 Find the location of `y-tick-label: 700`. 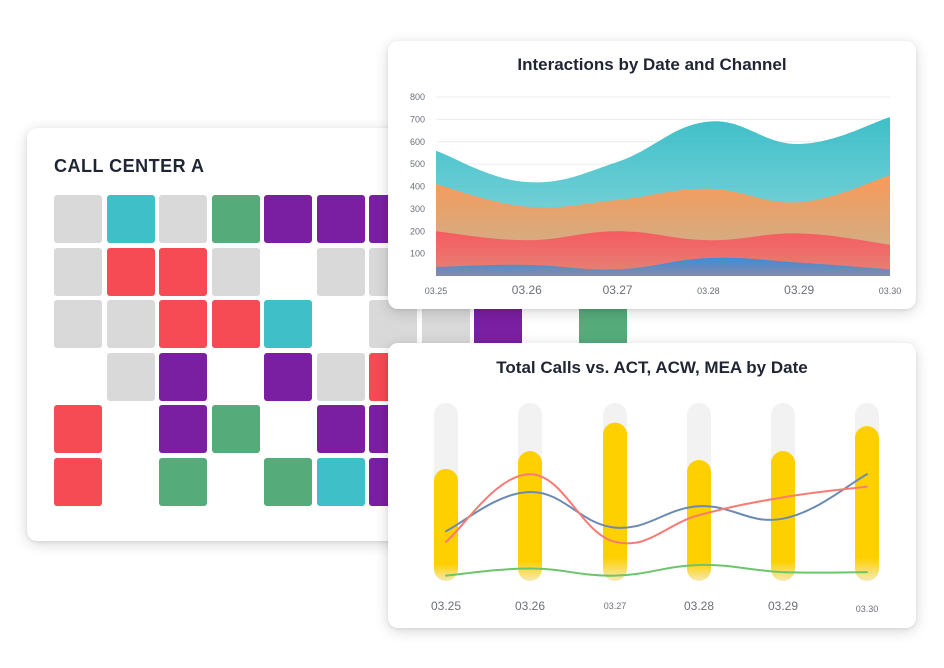

y-tick-label: 700 is located at coordinates (417, 119).